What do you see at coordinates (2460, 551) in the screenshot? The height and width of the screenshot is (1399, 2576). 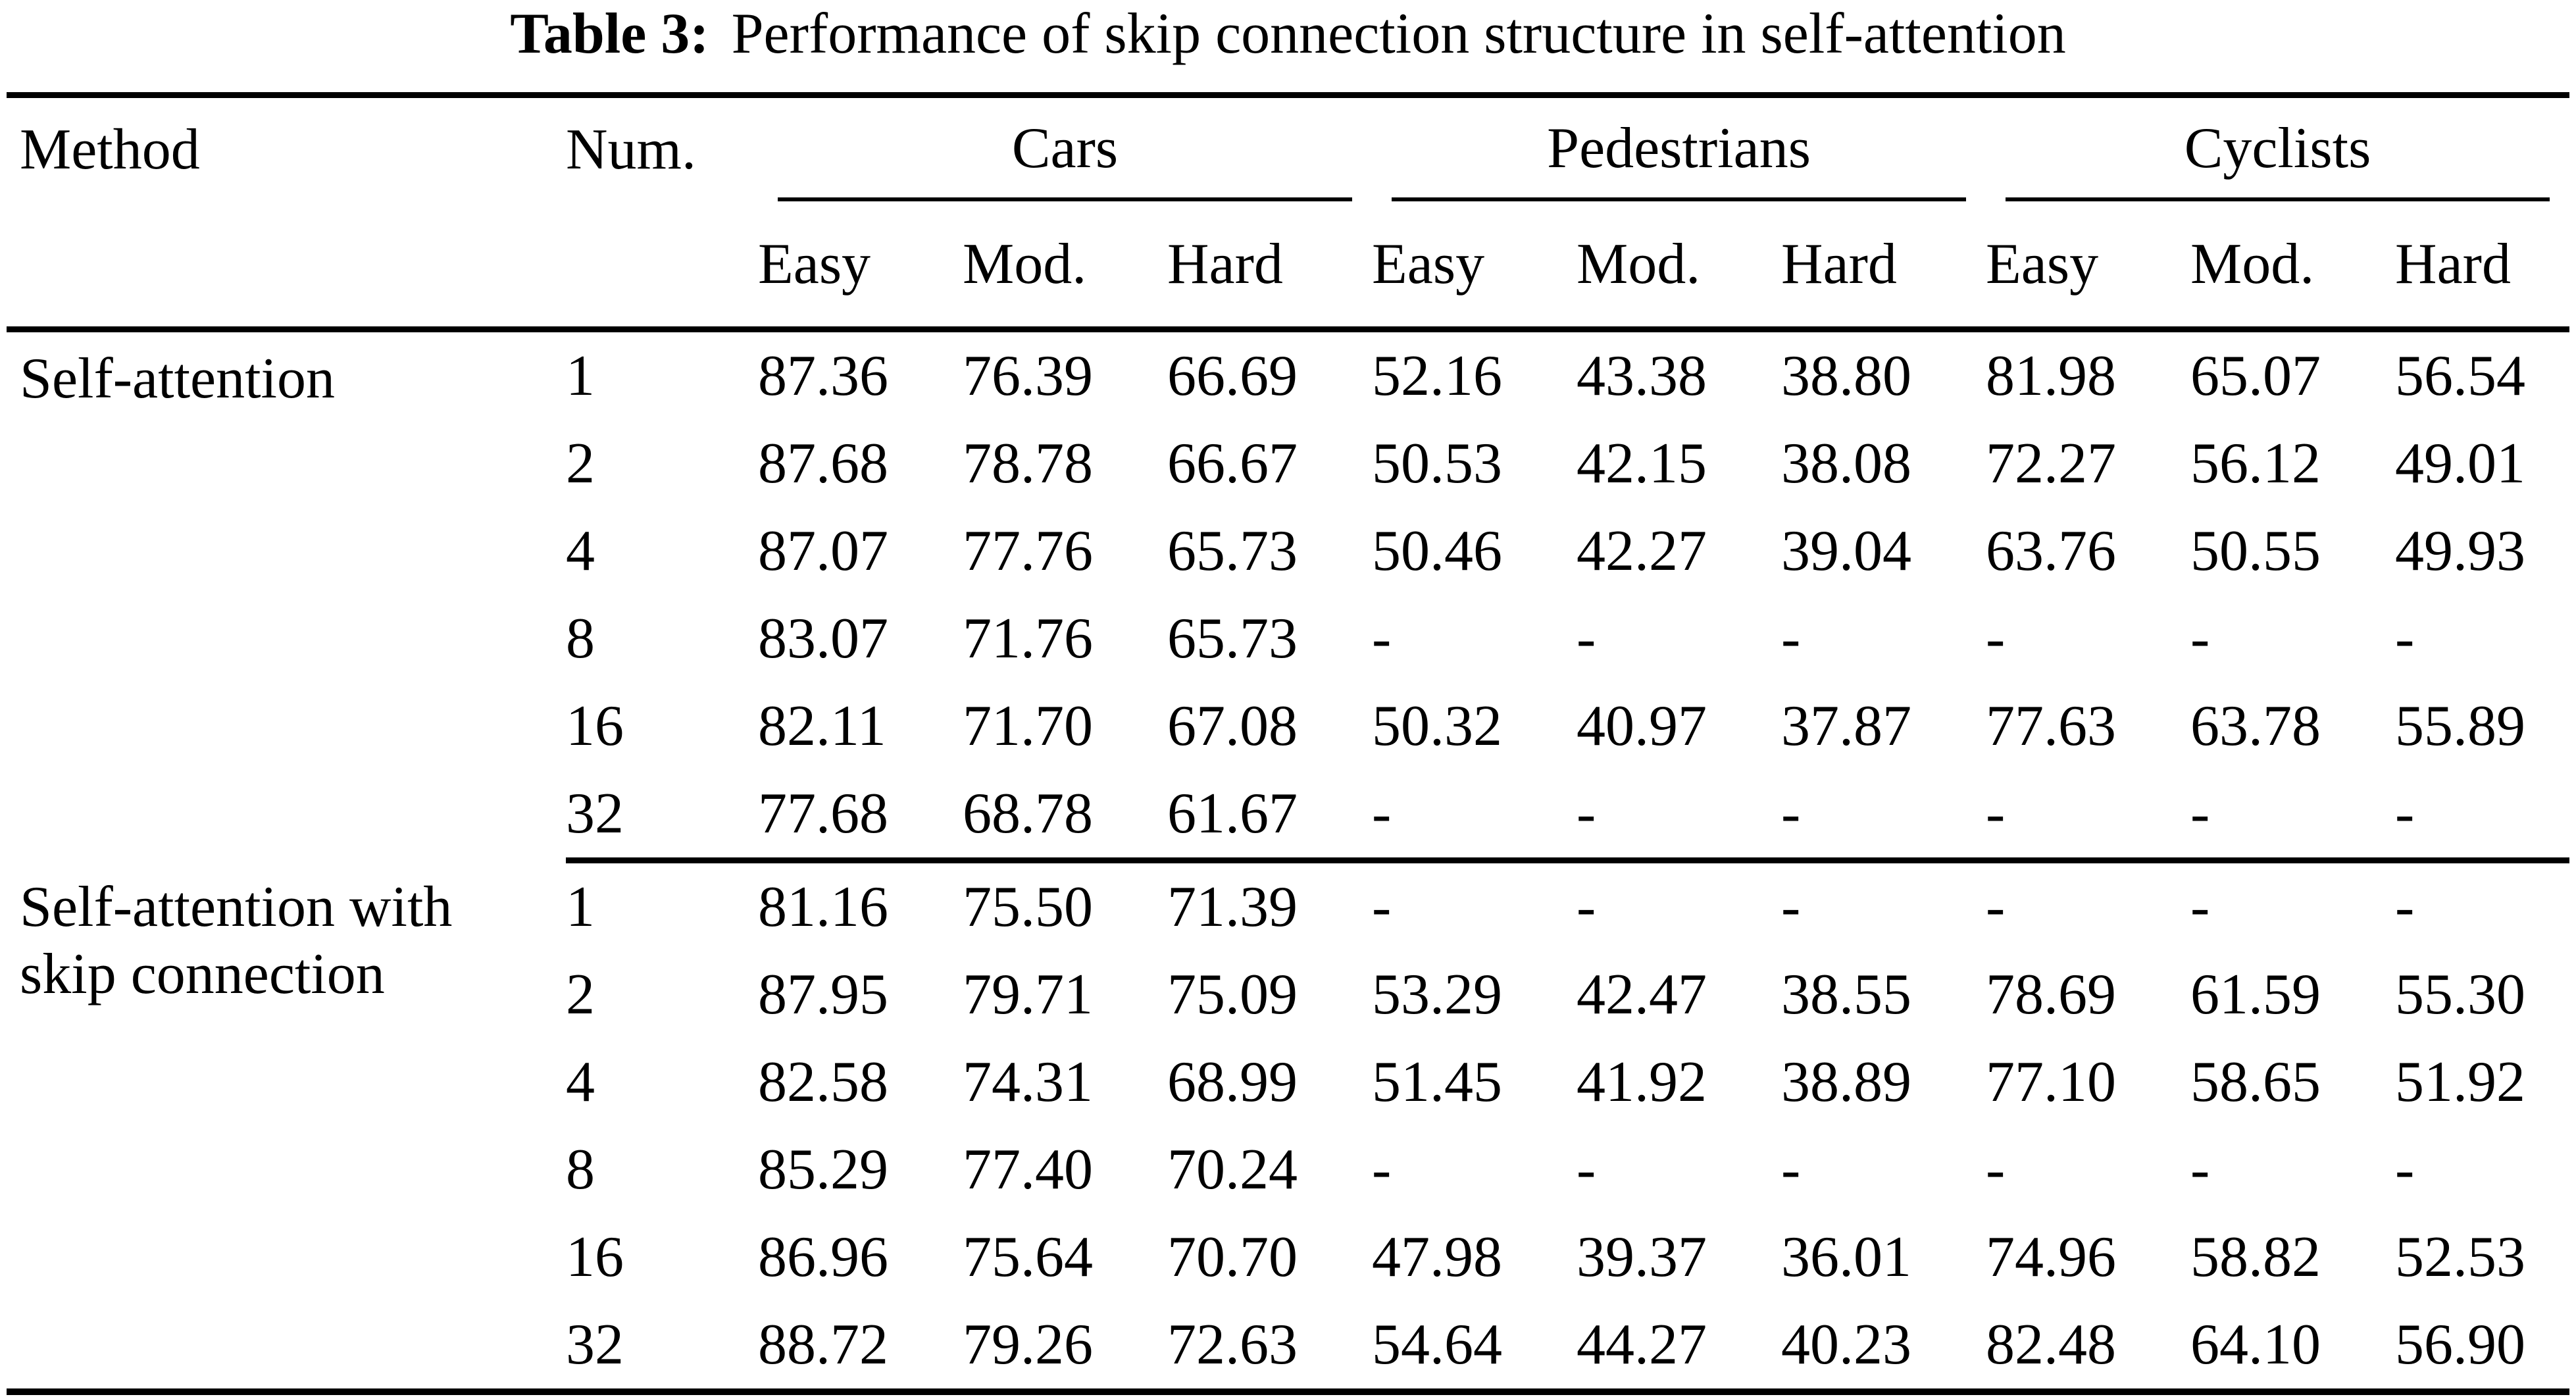 I see `value-cell: 49.93` at bounding box center [2460, 551].